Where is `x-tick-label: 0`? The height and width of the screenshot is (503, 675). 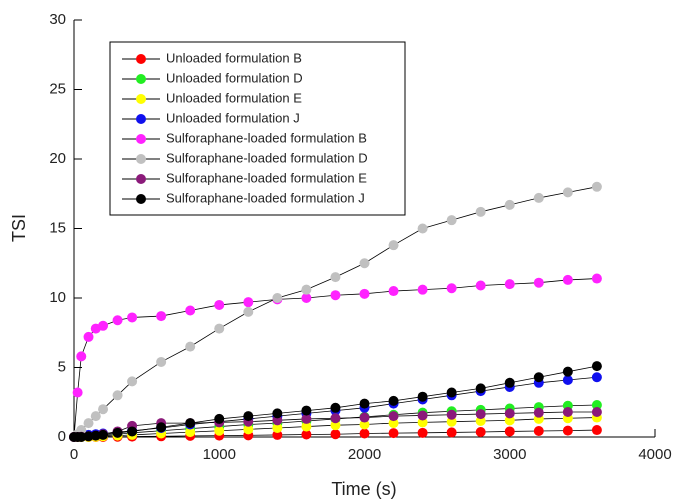
x-tick-label: 0 is located at coordinates (74, 454).